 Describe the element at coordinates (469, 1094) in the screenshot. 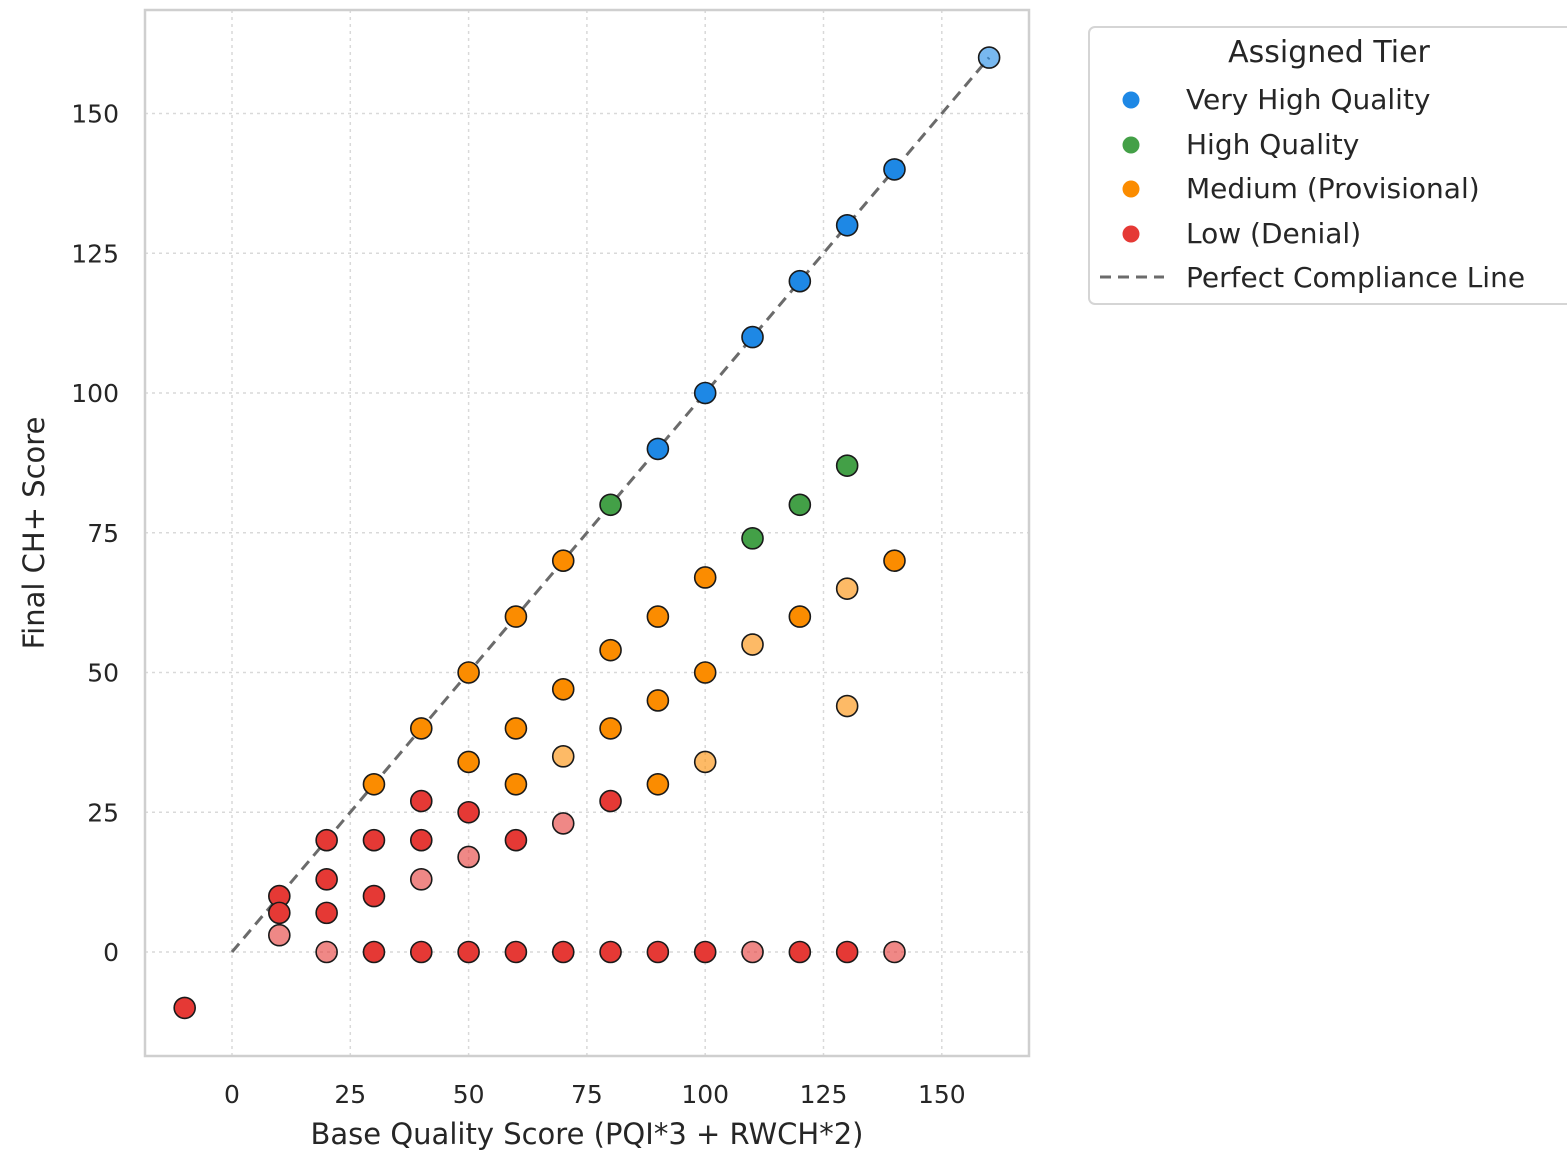

I see `x-tick-label-50: 50` at that location.